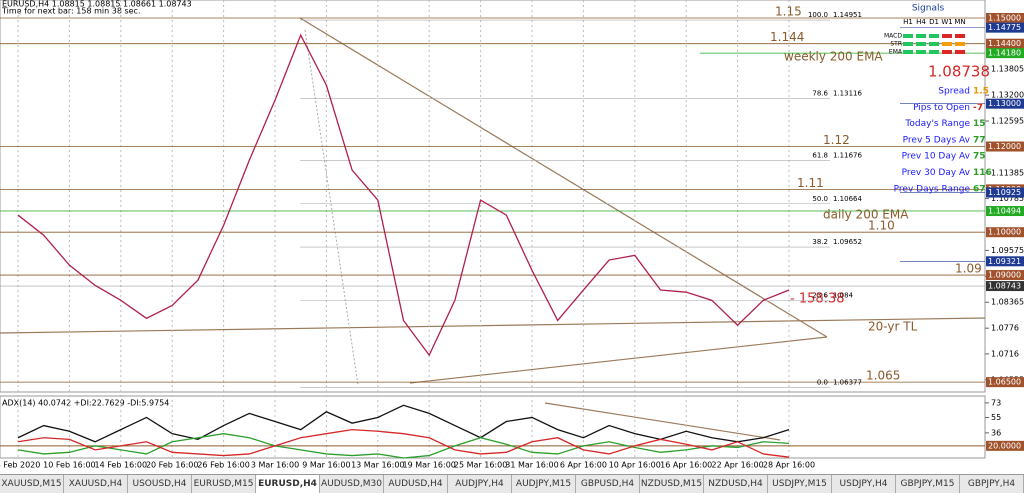 The height and width of the screenshot is (493, 1024). What do you see at coordinates (946, 22) in the screenshot?
I see `signal-col: W1` at bounding box center [946, 22].